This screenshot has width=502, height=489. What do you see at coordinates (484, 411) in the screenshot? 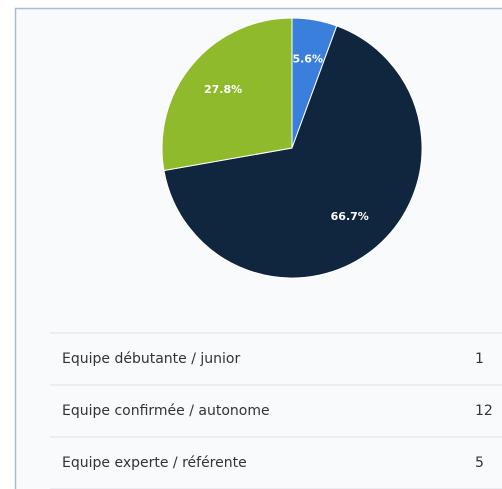
I see `row-count: 12` at bounding box center [484, 411].